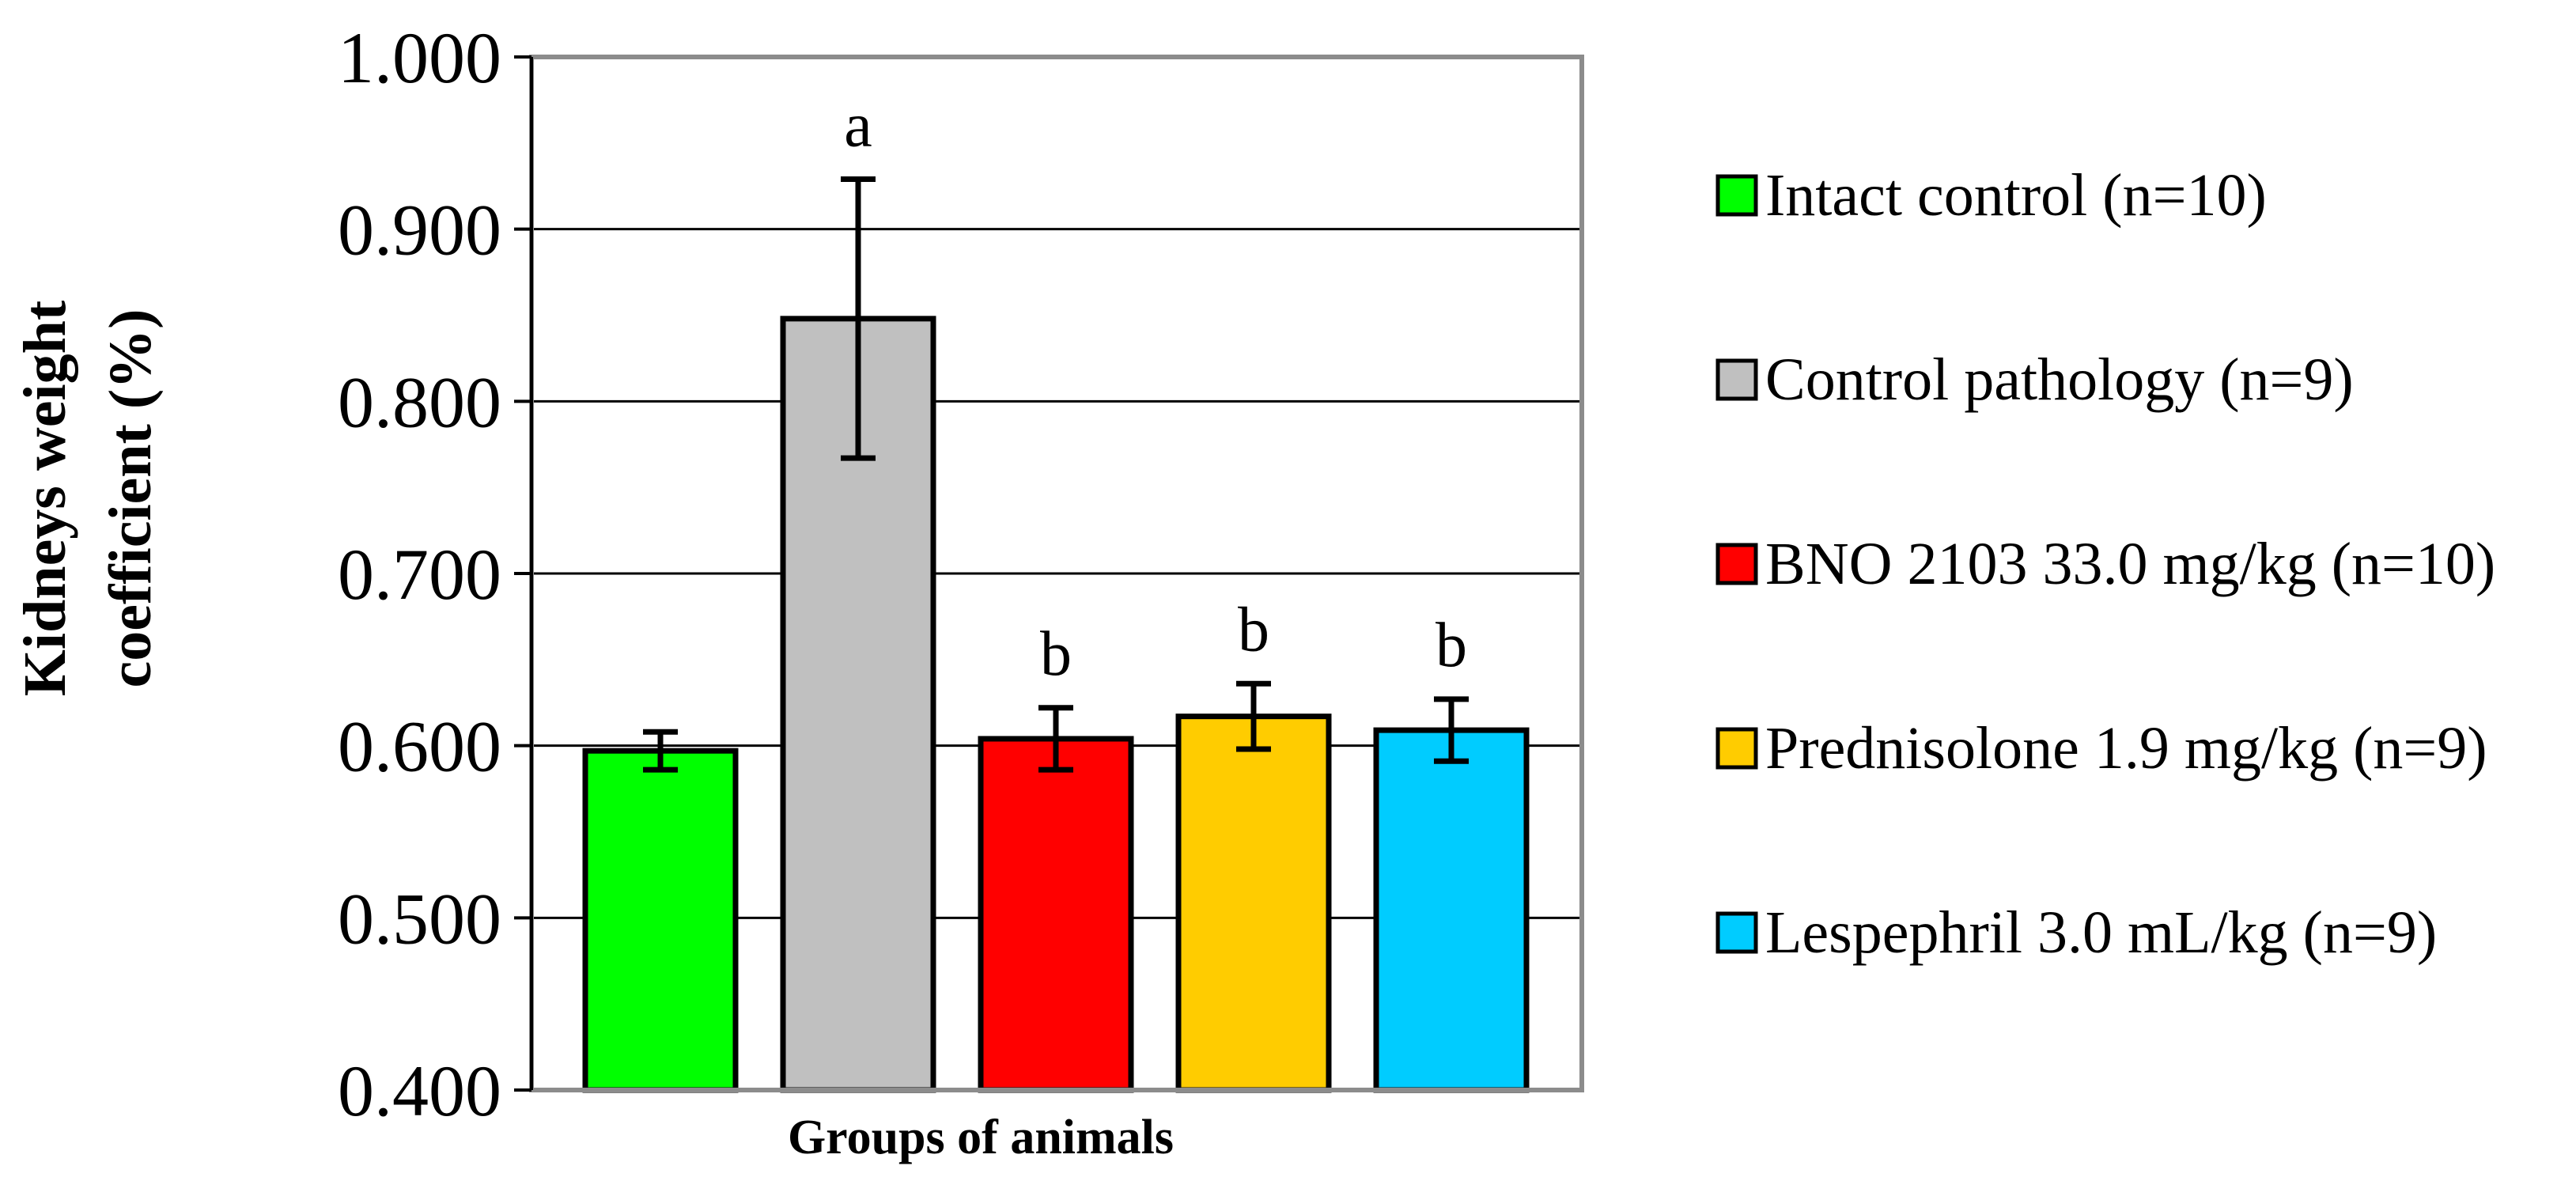 The height and width of the screenshot is (1181, 2576). What do you see at coordinates (419, 57) in the screenshot?
I see `y-tick-label: 1.000` at bounding box center [419, 57].